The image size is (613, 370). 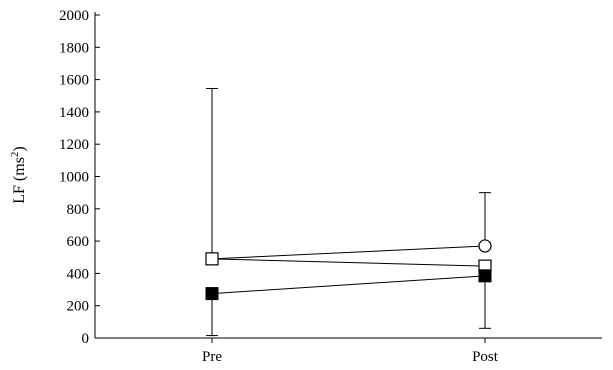 What do you see at coordinates (348, 262) in the screenshot?
I see `series-line-open-square` at bounding box center [348, 262].